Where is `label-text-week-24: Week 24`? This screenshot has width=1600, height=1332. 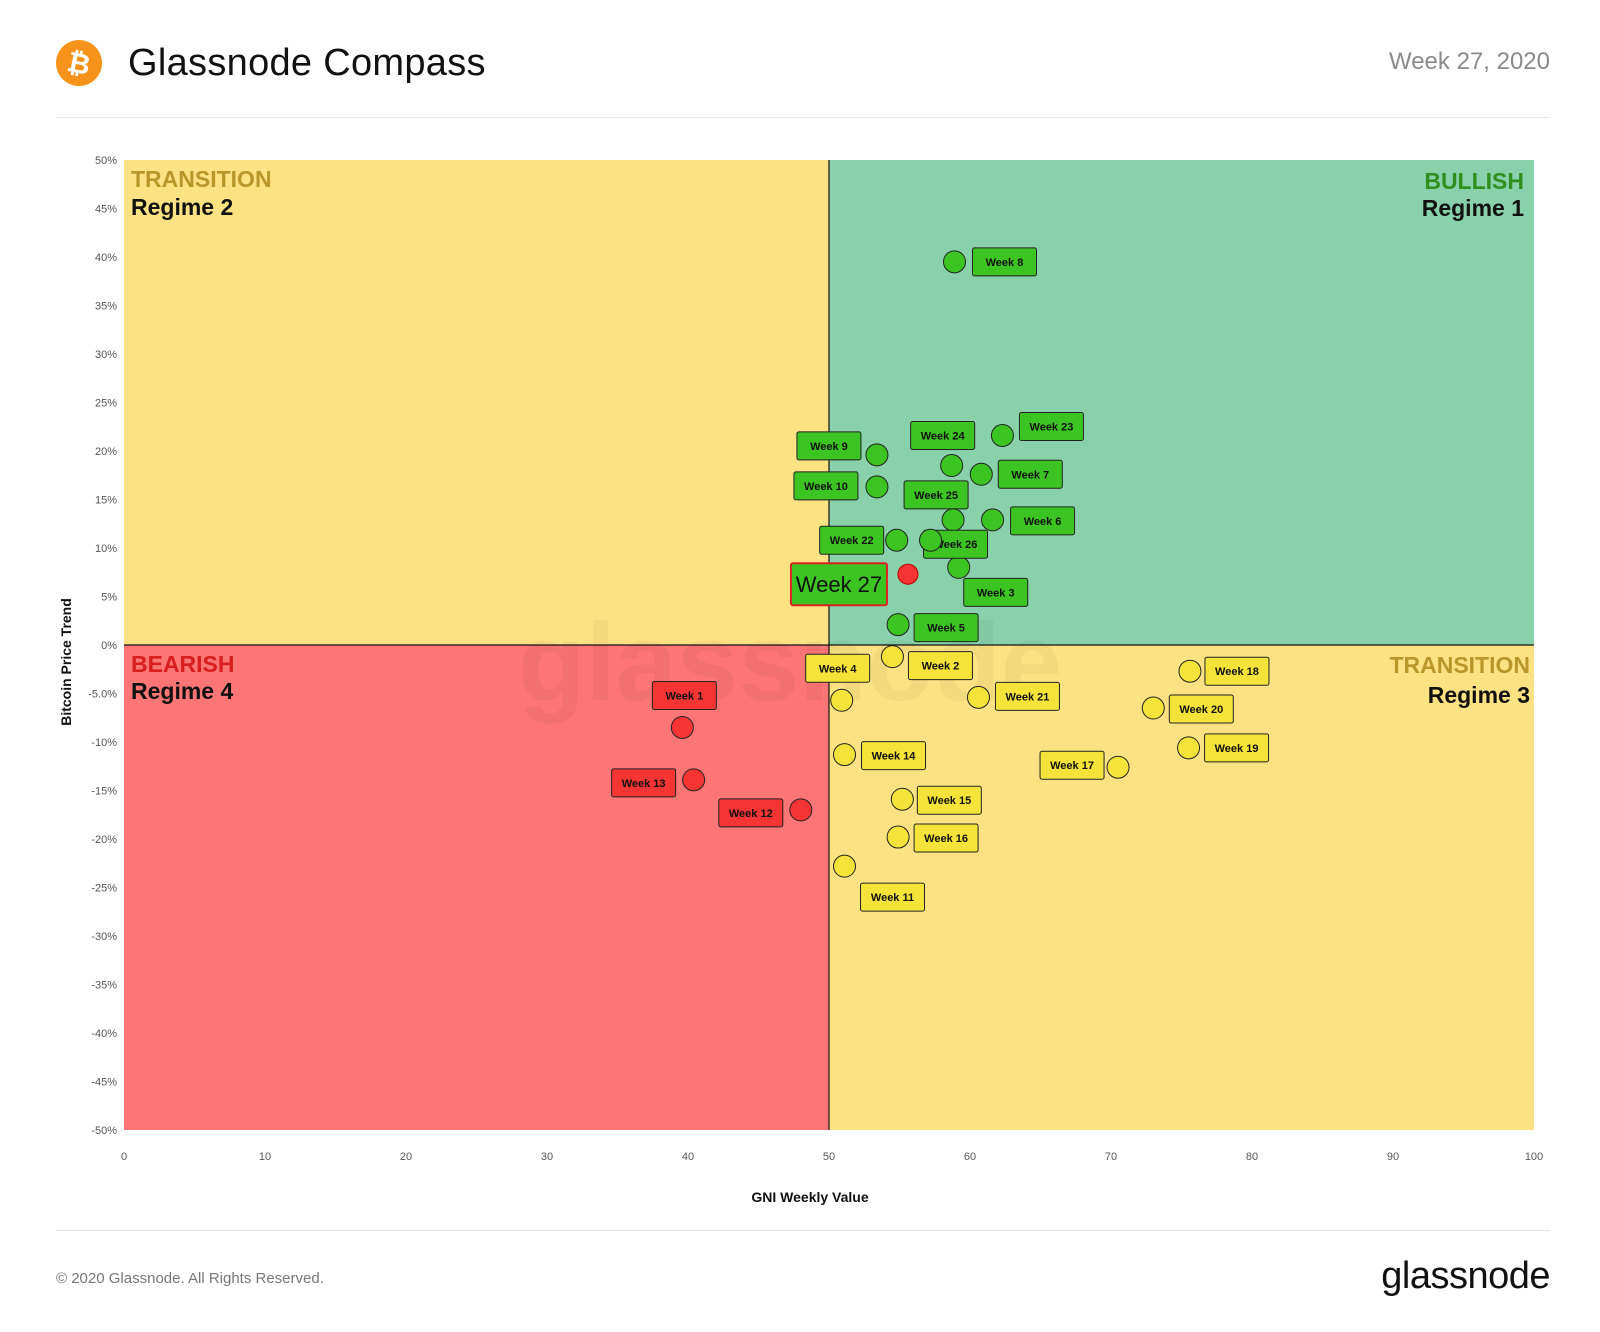
label-text-week-24: Week 24 is located at coordinates (943, 437).